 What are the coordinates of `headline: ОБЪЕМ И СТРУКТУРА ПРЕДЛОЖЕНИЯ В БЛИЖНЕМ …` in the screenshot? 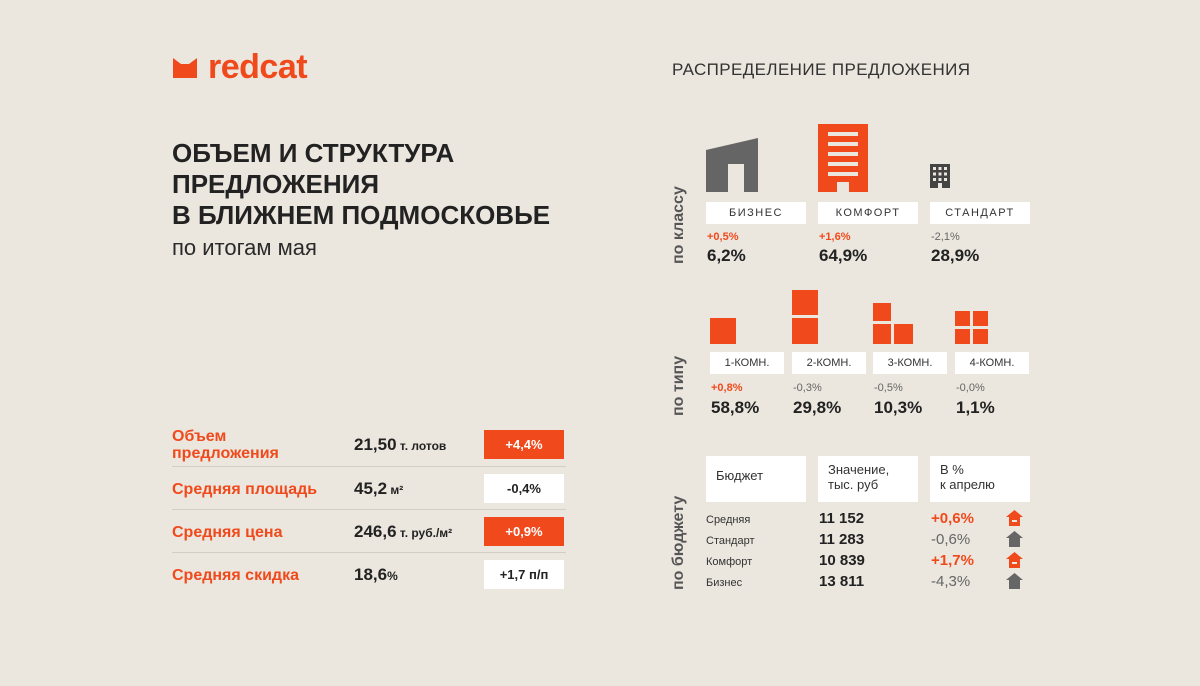 It's located at (361, 199).